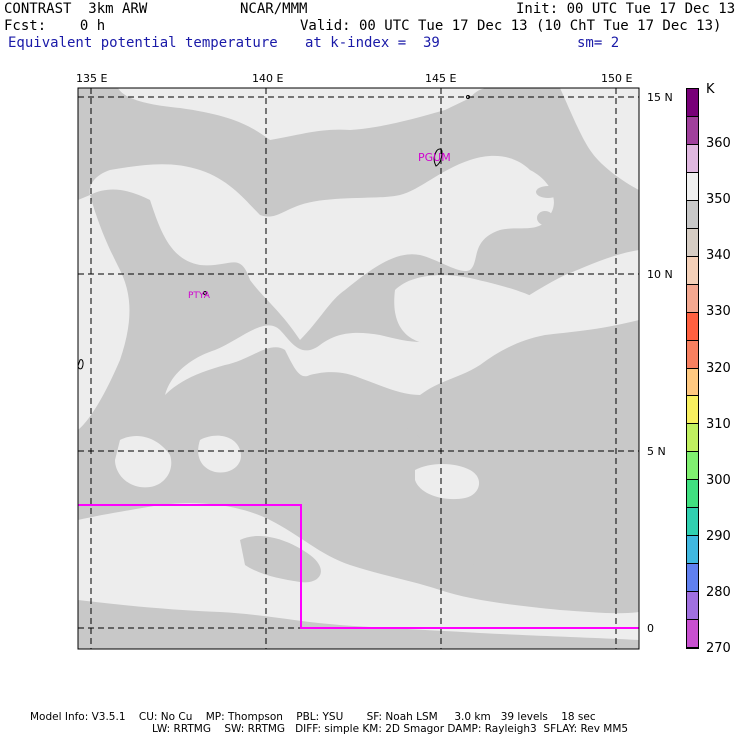 The width and height of the screenshot is (740, 740). I want to click on colorbar-label: 340, so click(718, 256).